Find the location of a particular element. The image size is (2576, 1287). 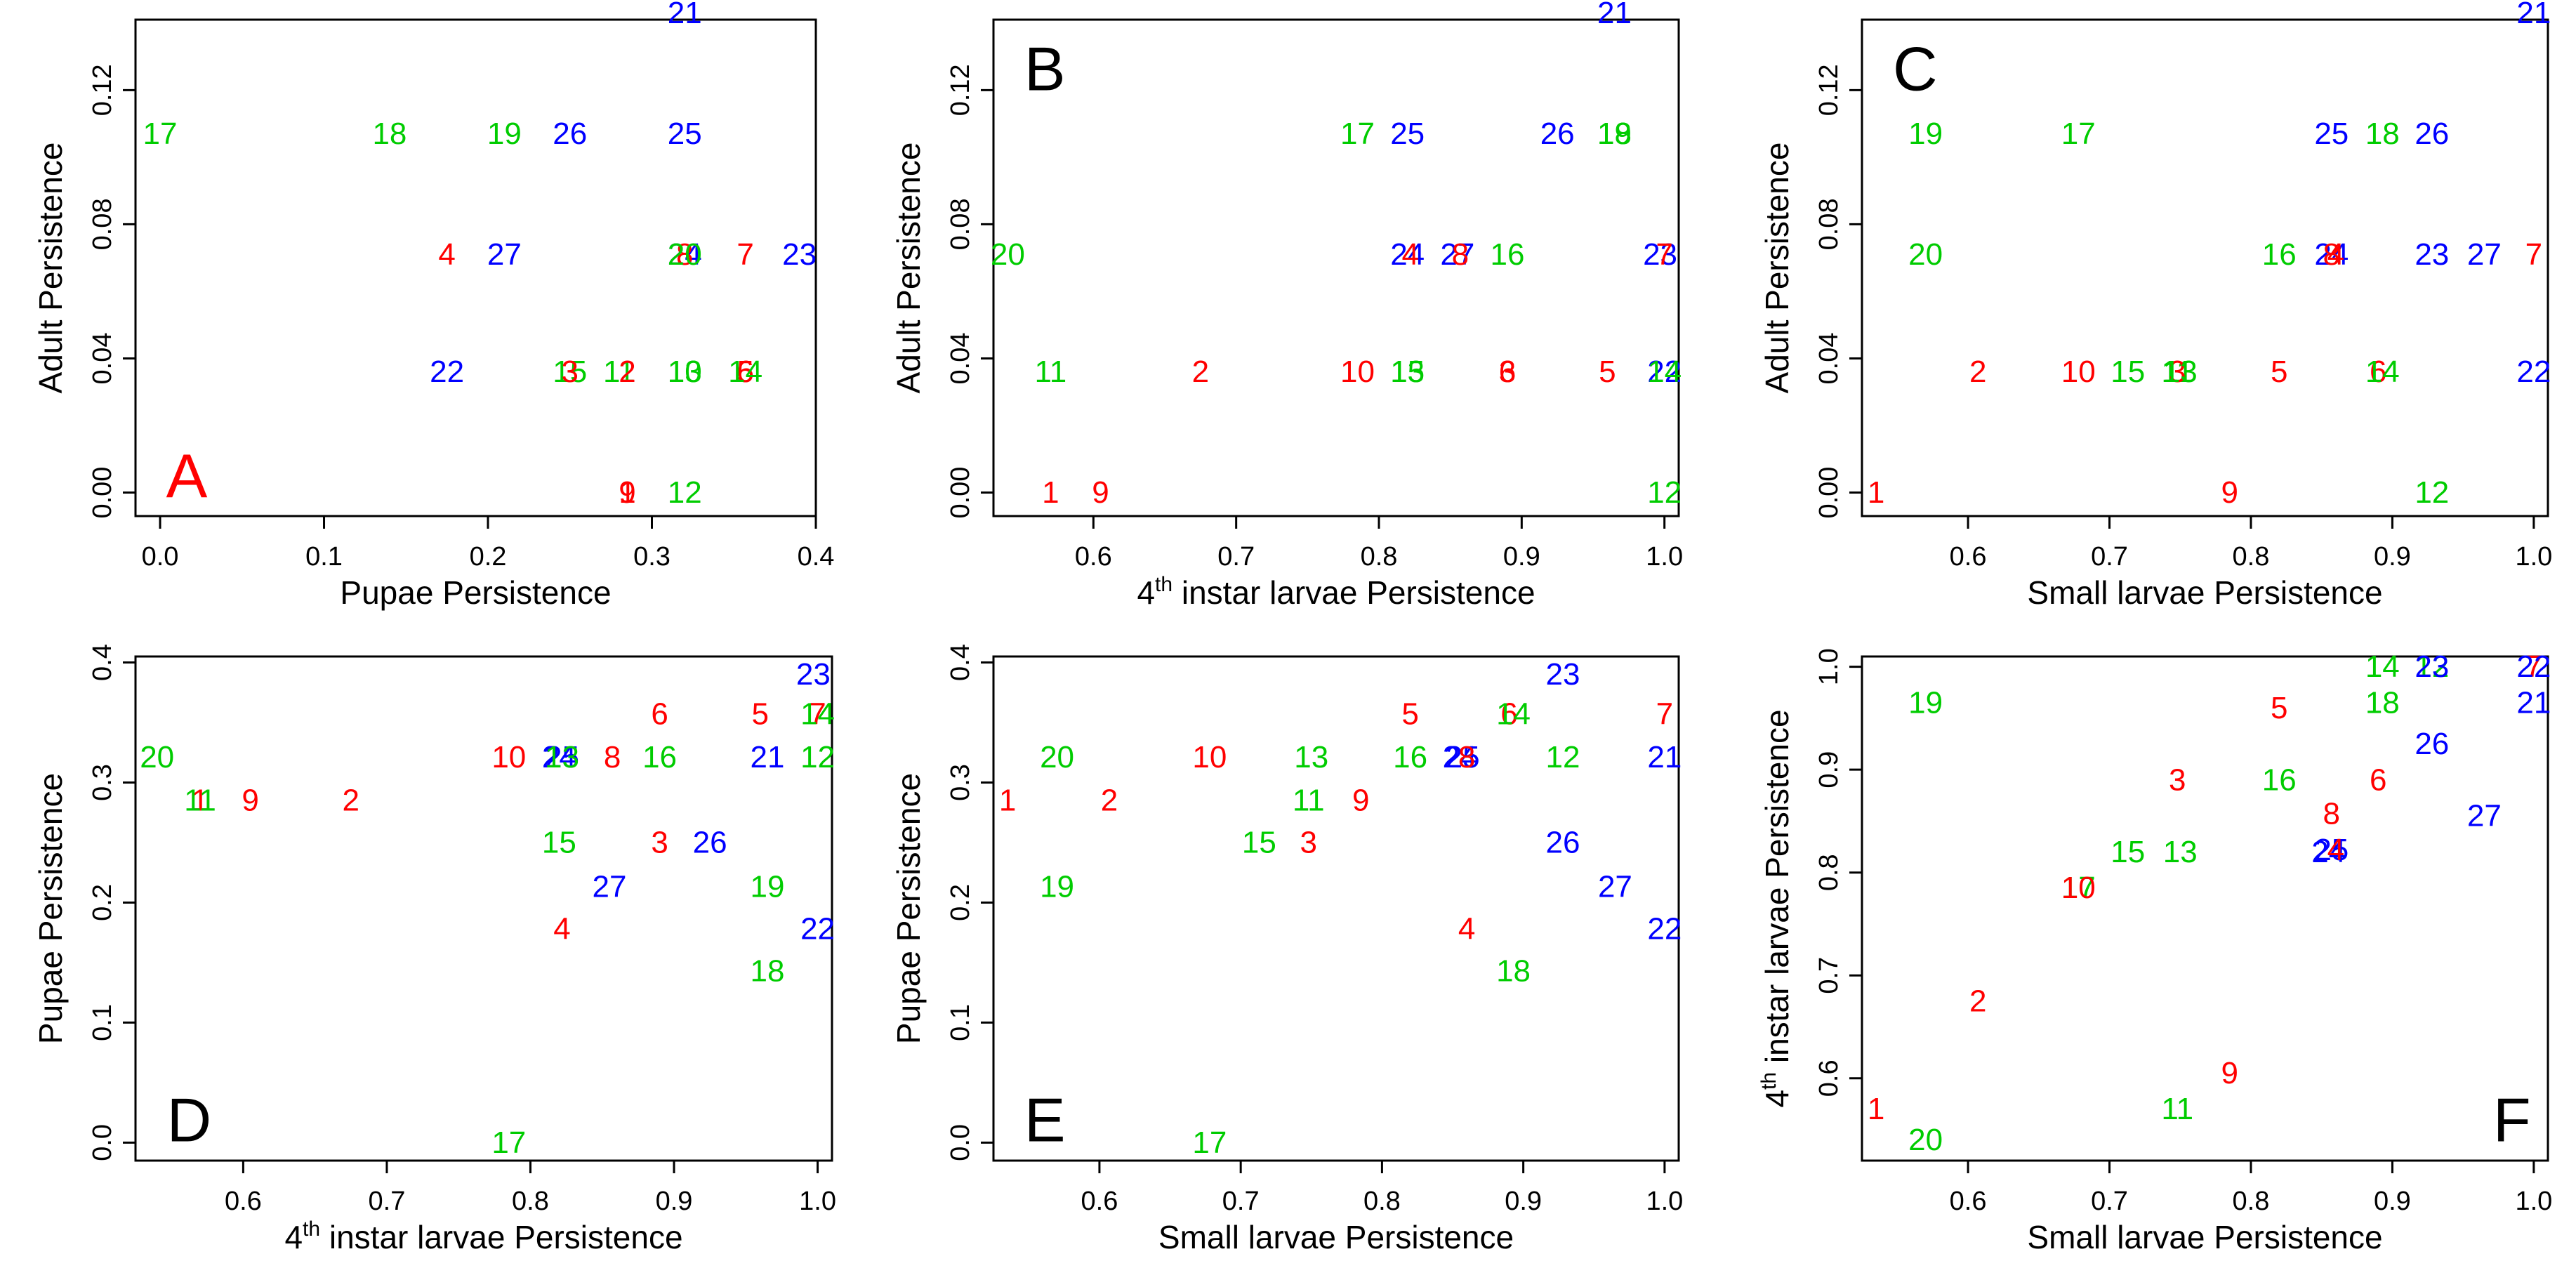

plot-frame is located at coordinates (2205, 267).